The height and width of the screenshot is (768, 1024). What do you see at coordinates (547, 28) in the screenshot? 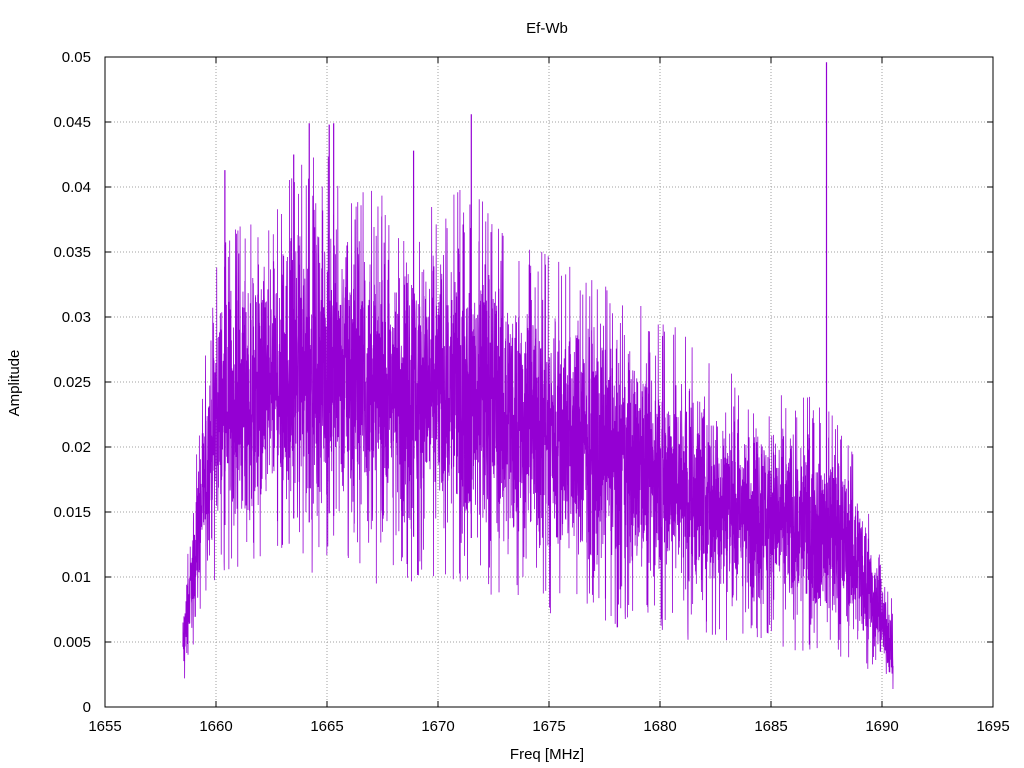
I see `chart-title: Ef-Wb` at bounding box center [547, 28].